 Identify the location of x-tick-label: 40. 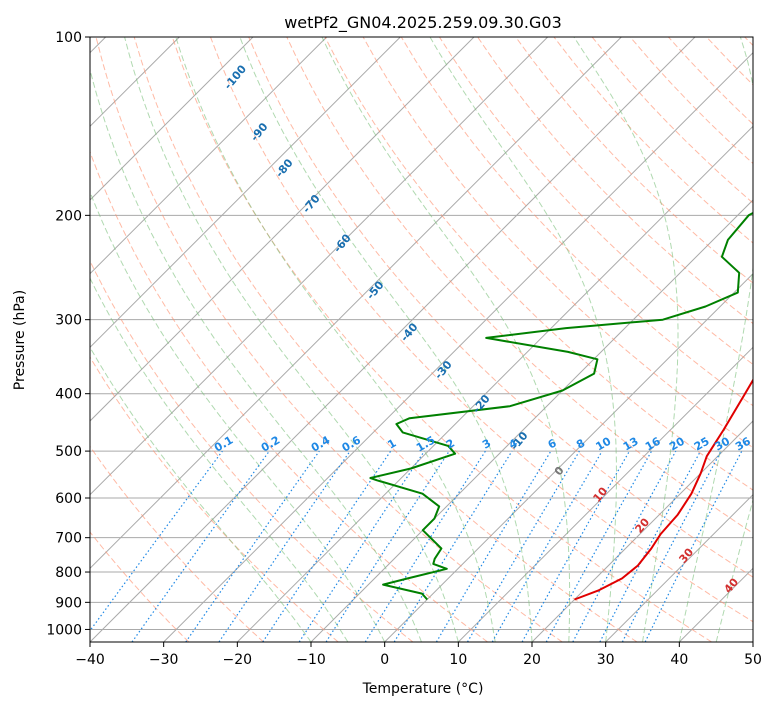
(679, 660).